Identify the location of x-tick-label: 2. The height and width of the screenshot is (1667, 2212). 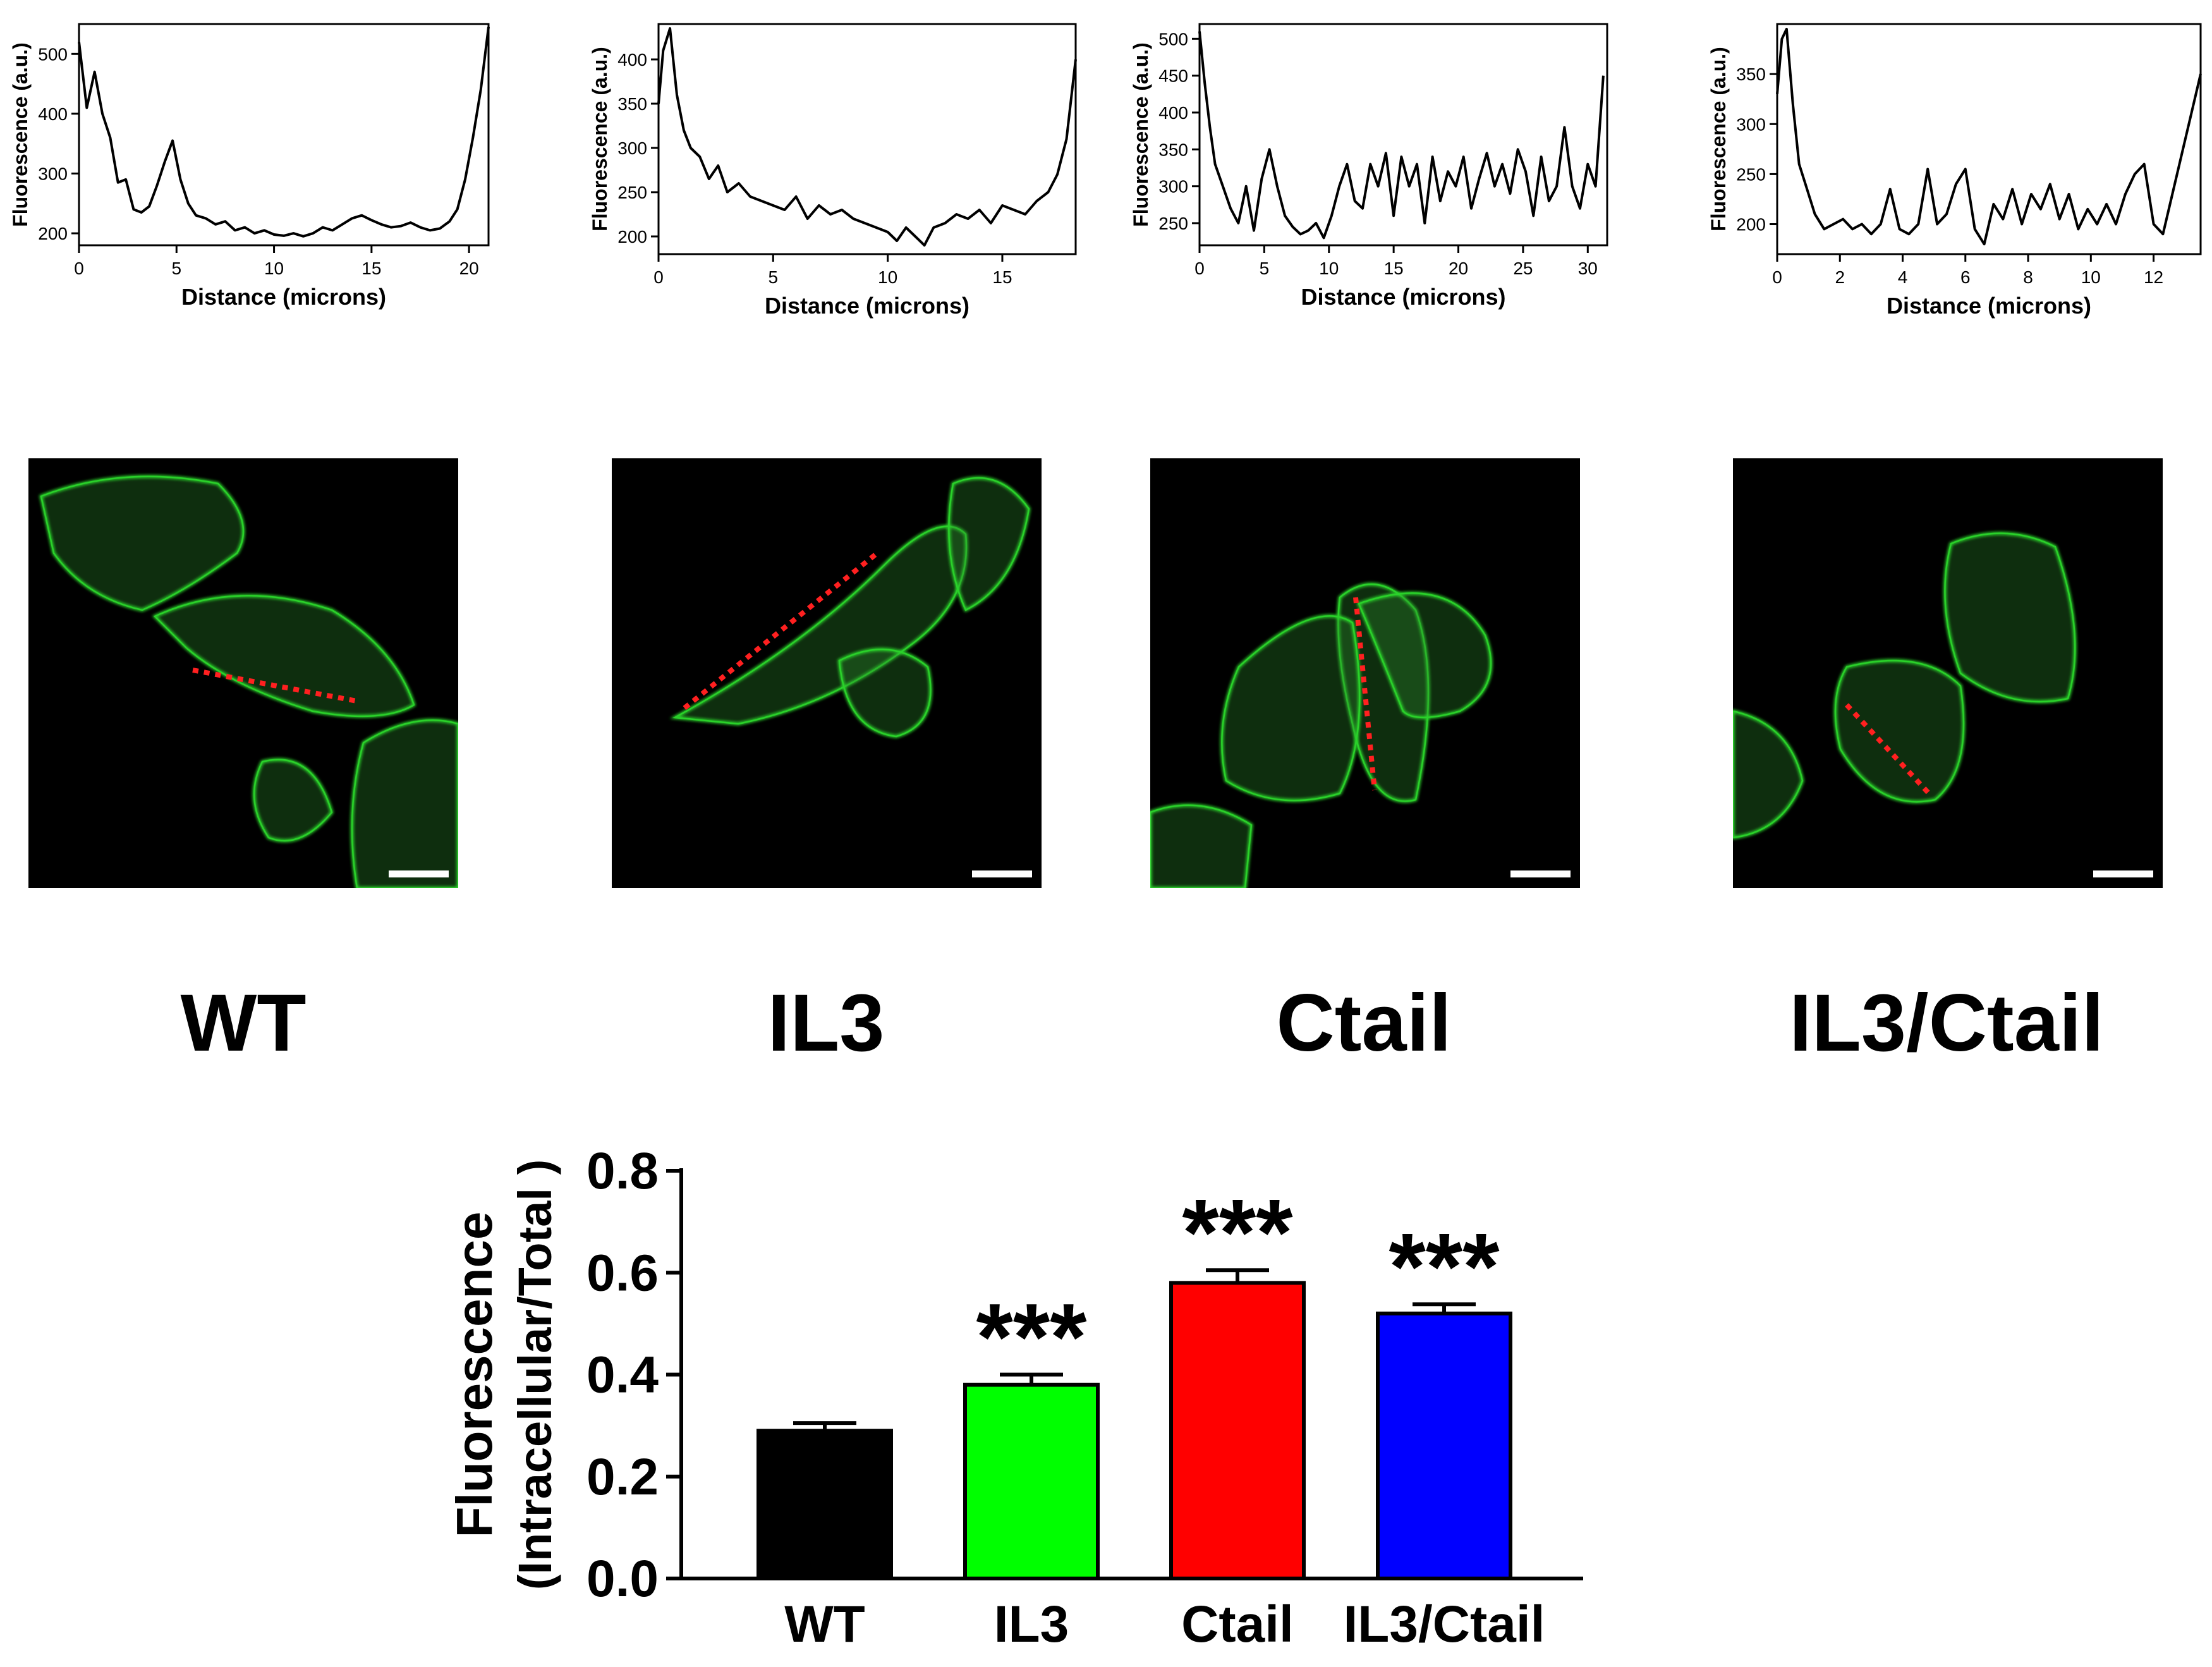
(1840, 277).